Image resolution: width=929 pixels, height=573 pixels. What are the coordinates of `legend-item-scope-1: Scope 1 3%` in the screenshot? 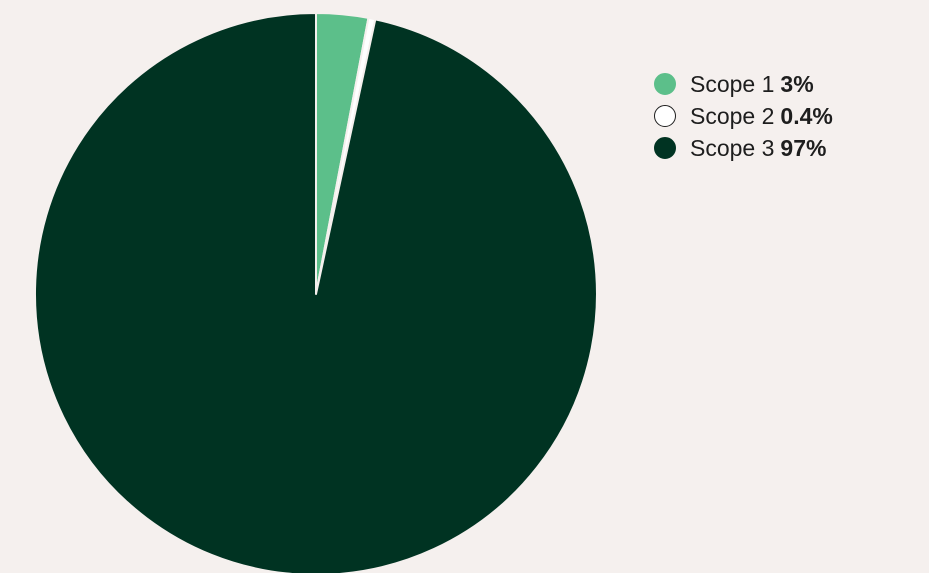 It's located at (743, 84).